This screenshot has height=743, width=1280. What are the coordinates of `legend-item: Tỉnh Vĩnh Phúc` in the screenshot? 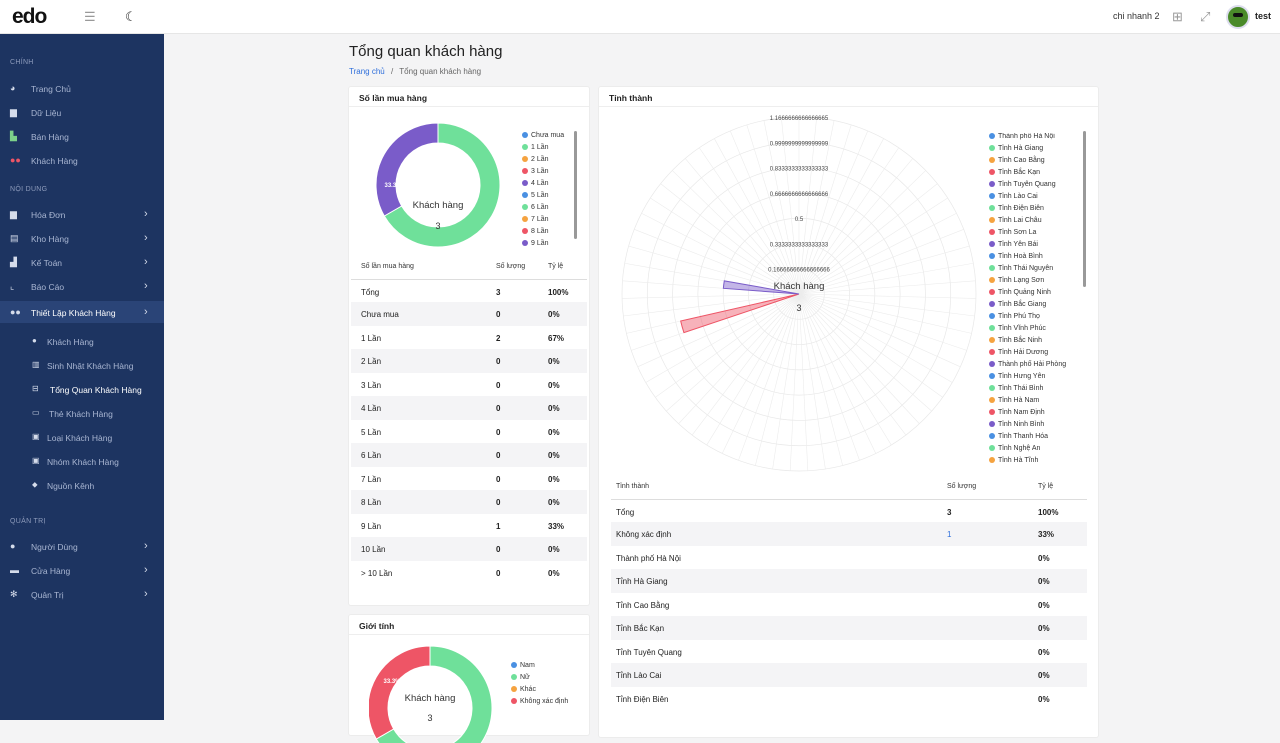 It's located at (1027, 331).